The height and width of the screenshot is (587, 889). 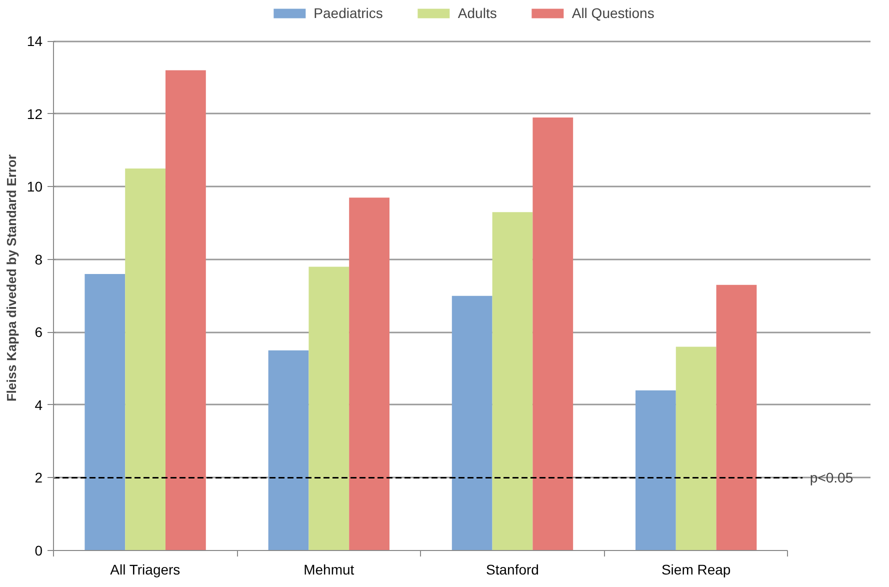 What do you see at coordinates (512, 570) in the screenshot?
I see `x-tick-label: Stanford` at bounding box center [512, 570].